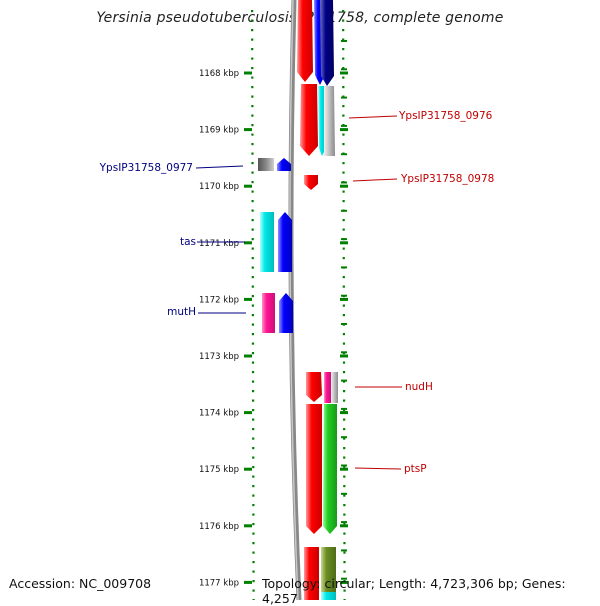 The image size is (600, 606). What do you see at coordinates (219, 187) in the screenshot?
I see `axis-tick-label: 1170 kbp` at bounding box center [219, 187].